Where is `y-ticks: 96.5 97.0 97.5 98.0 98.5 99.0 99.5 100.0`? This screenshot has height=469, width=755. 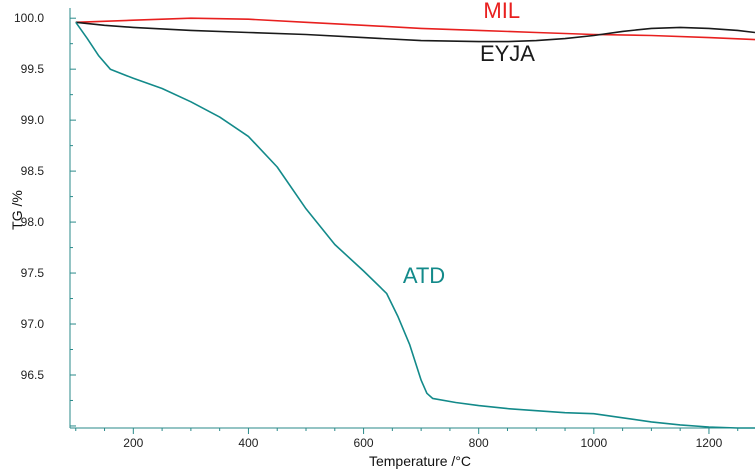
y-ticks: 96.5 97.0 97.5 98.0 98.5 99.0 99.5 100.0 is located at coordinates (45, 219).